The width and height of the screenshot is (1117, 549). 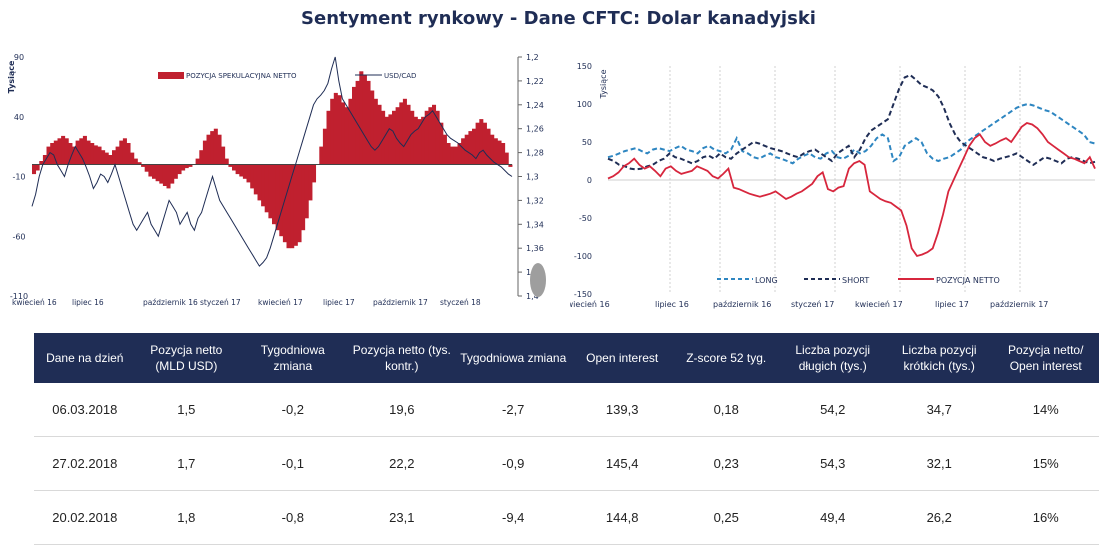 I want to click on y2-tick-label: 1,34, so click(x=535, y=224).